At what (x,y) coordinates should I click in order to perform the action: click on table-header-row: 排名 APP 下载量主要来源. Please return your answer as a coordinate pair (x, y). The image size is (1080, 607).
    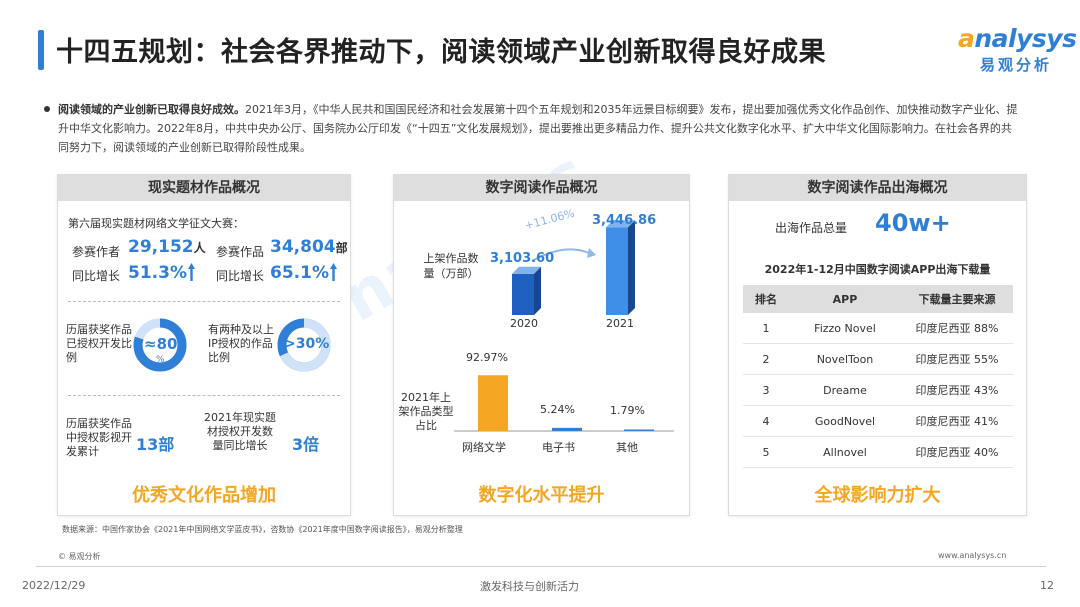
    Looking at the image, I should click on (878, 299).